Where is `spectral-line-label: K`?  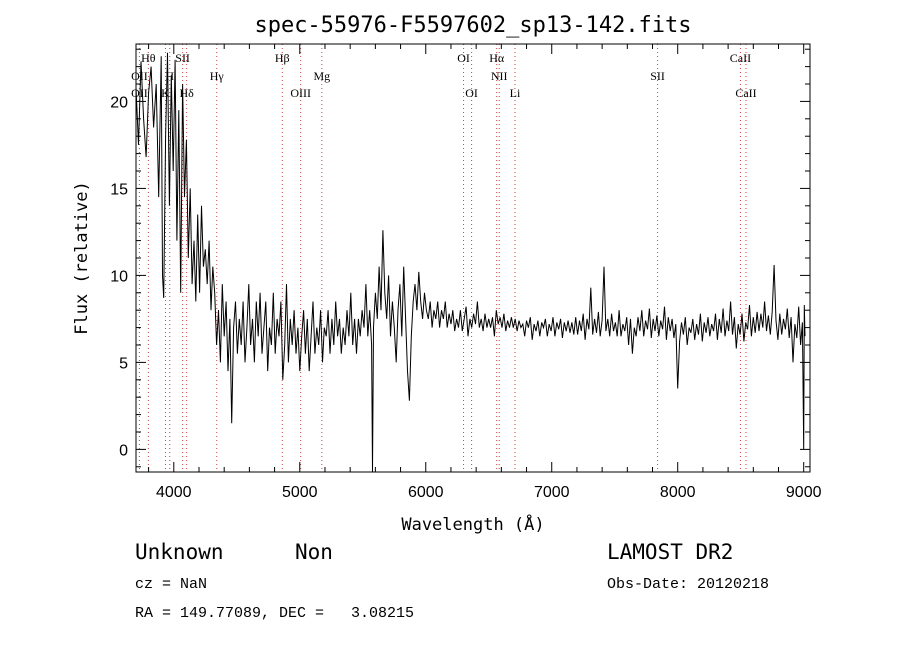
spectral-line-label: K is located at coordinates (165, 93).